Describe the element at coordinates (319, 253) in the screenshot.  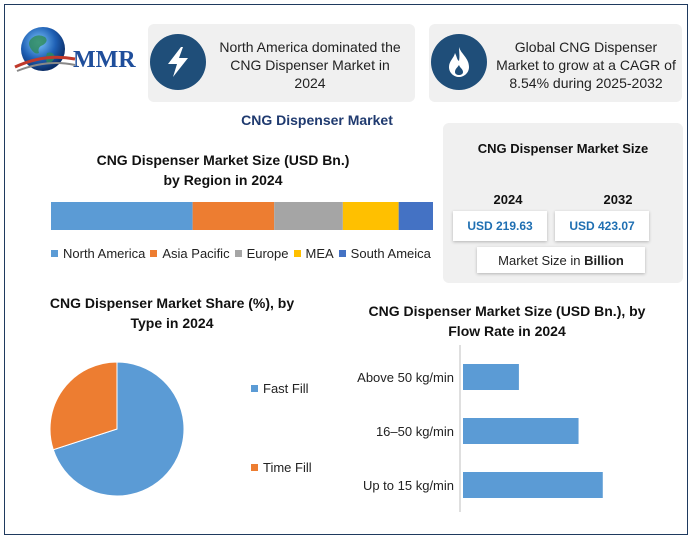
I see `legend-label: MEA` at that location.